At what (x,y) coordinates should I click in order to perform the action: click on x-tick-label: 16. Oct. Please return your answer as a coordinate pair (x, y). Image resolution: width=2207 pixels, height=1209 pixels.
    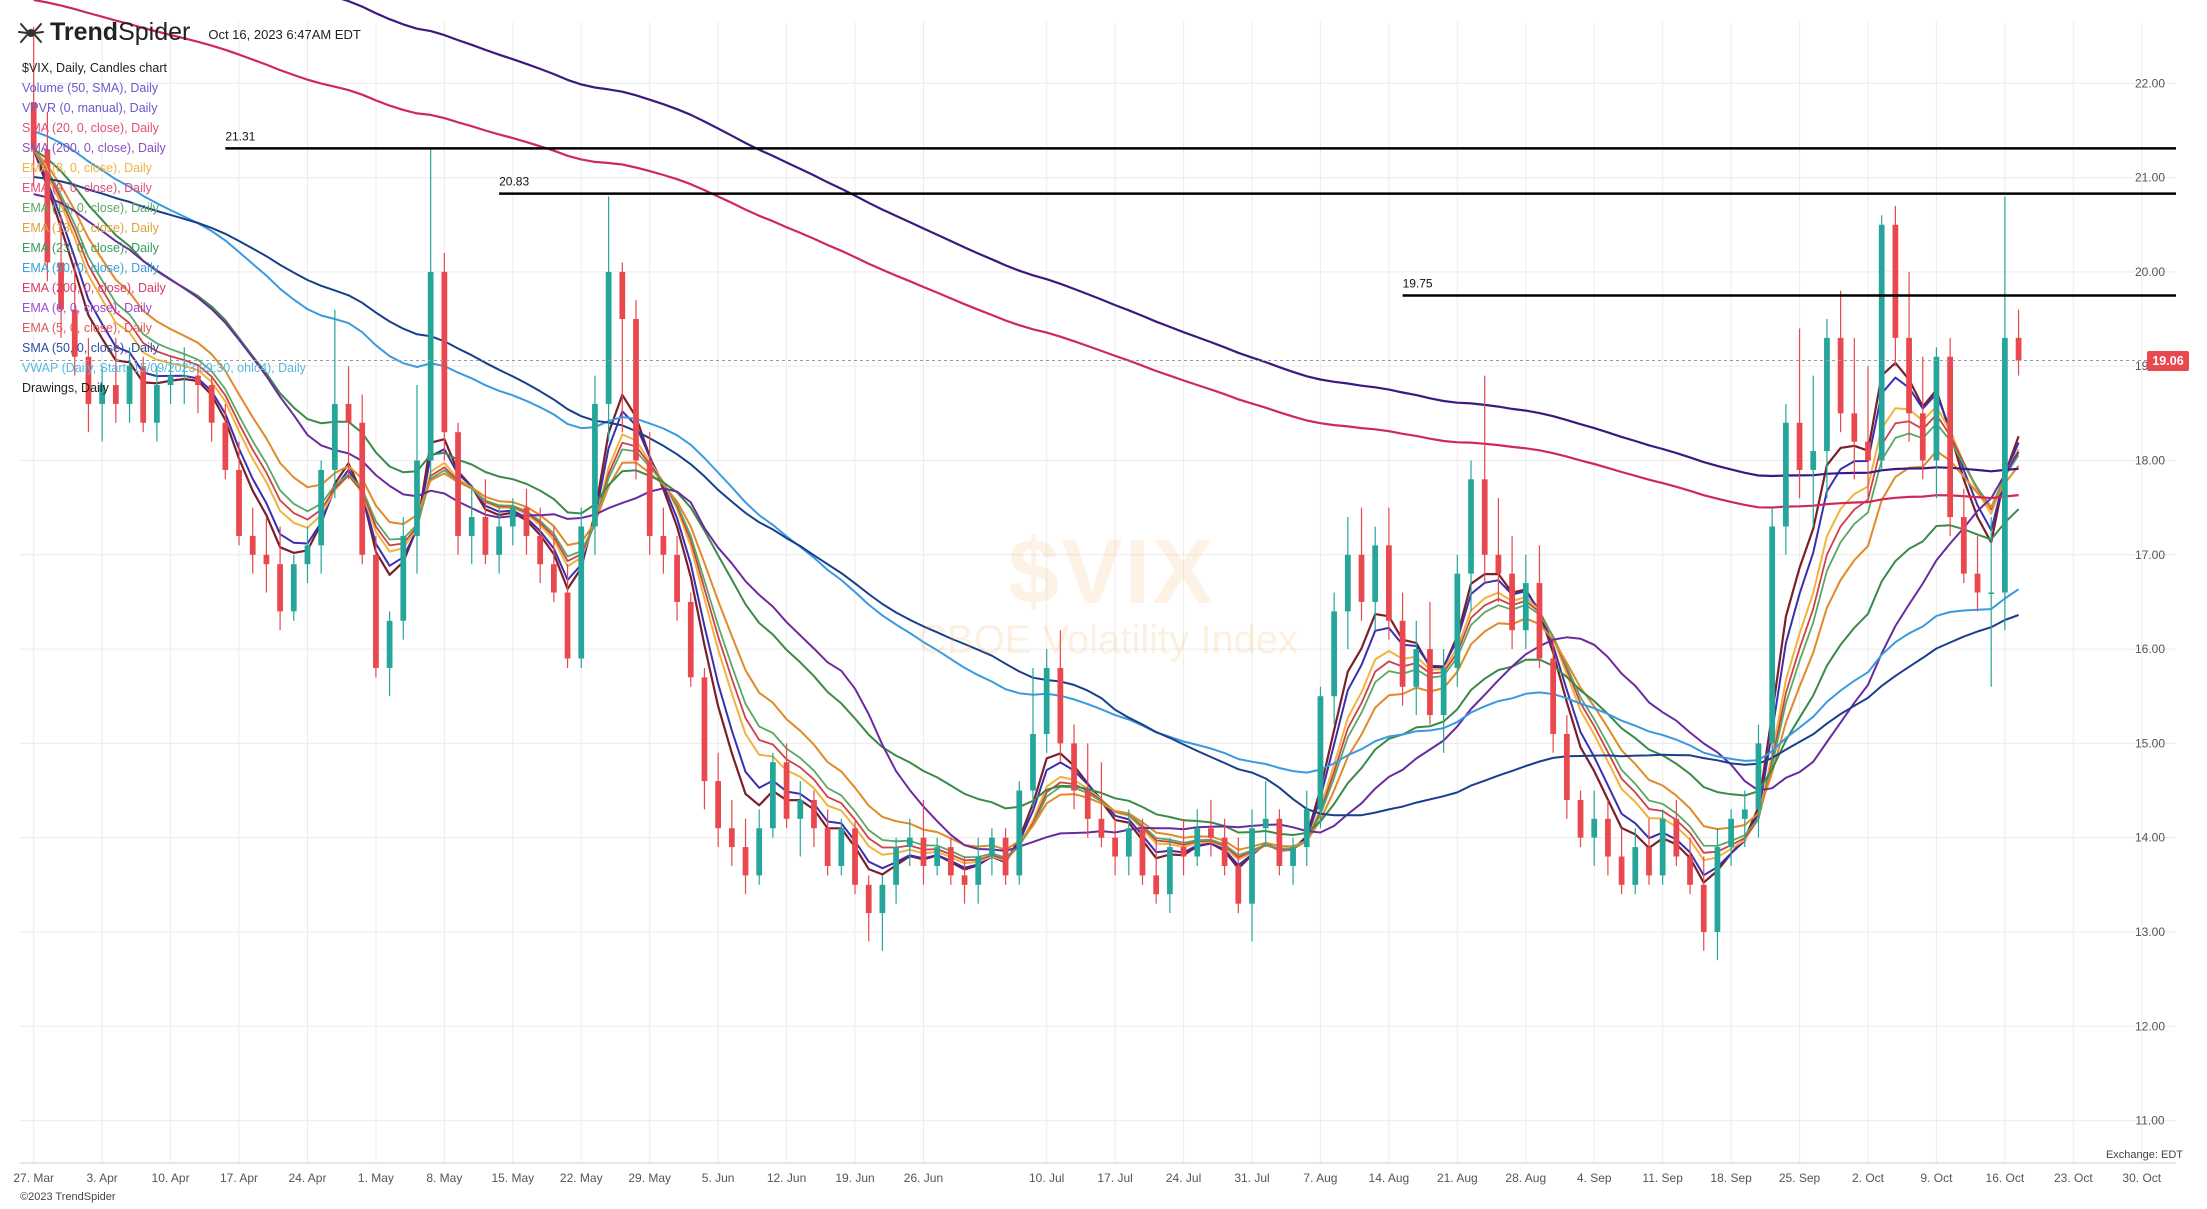
    Looking at the image, I should click on (2005, 1178).